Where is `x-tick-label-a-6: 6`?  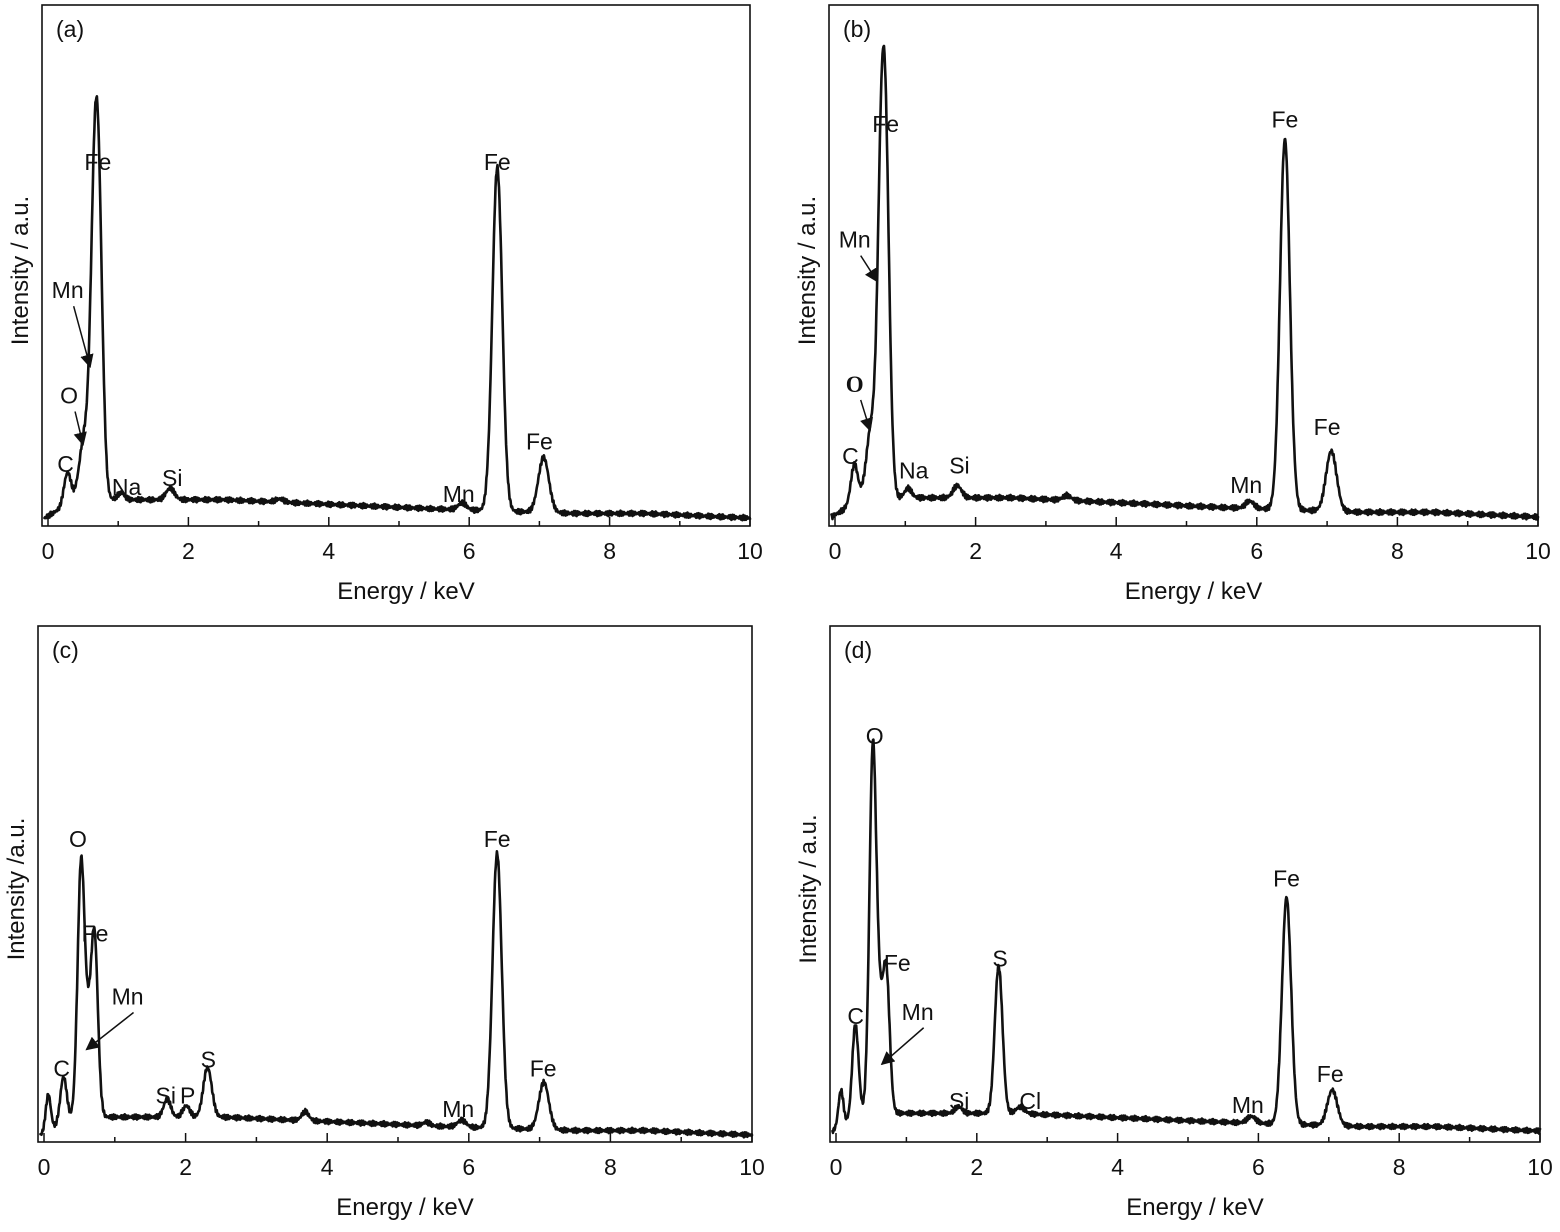 x-tick-label-a-6: 6 is located at coordinates (469, 551).